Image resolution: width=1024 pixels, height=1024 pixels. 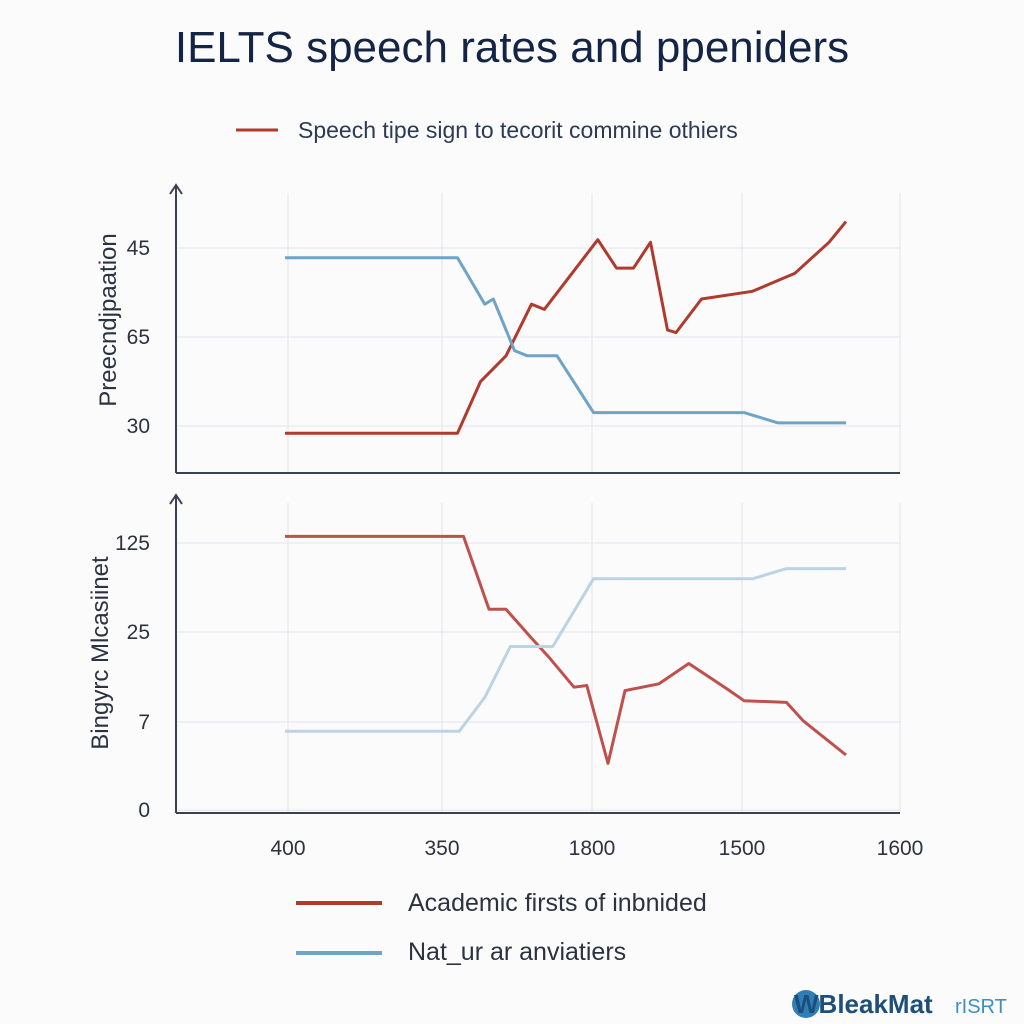 What do you see at coordinates (138, 632) in the screenshot?
I see `bottom-y-tick-label: 25` at bounding box center [138, 632].